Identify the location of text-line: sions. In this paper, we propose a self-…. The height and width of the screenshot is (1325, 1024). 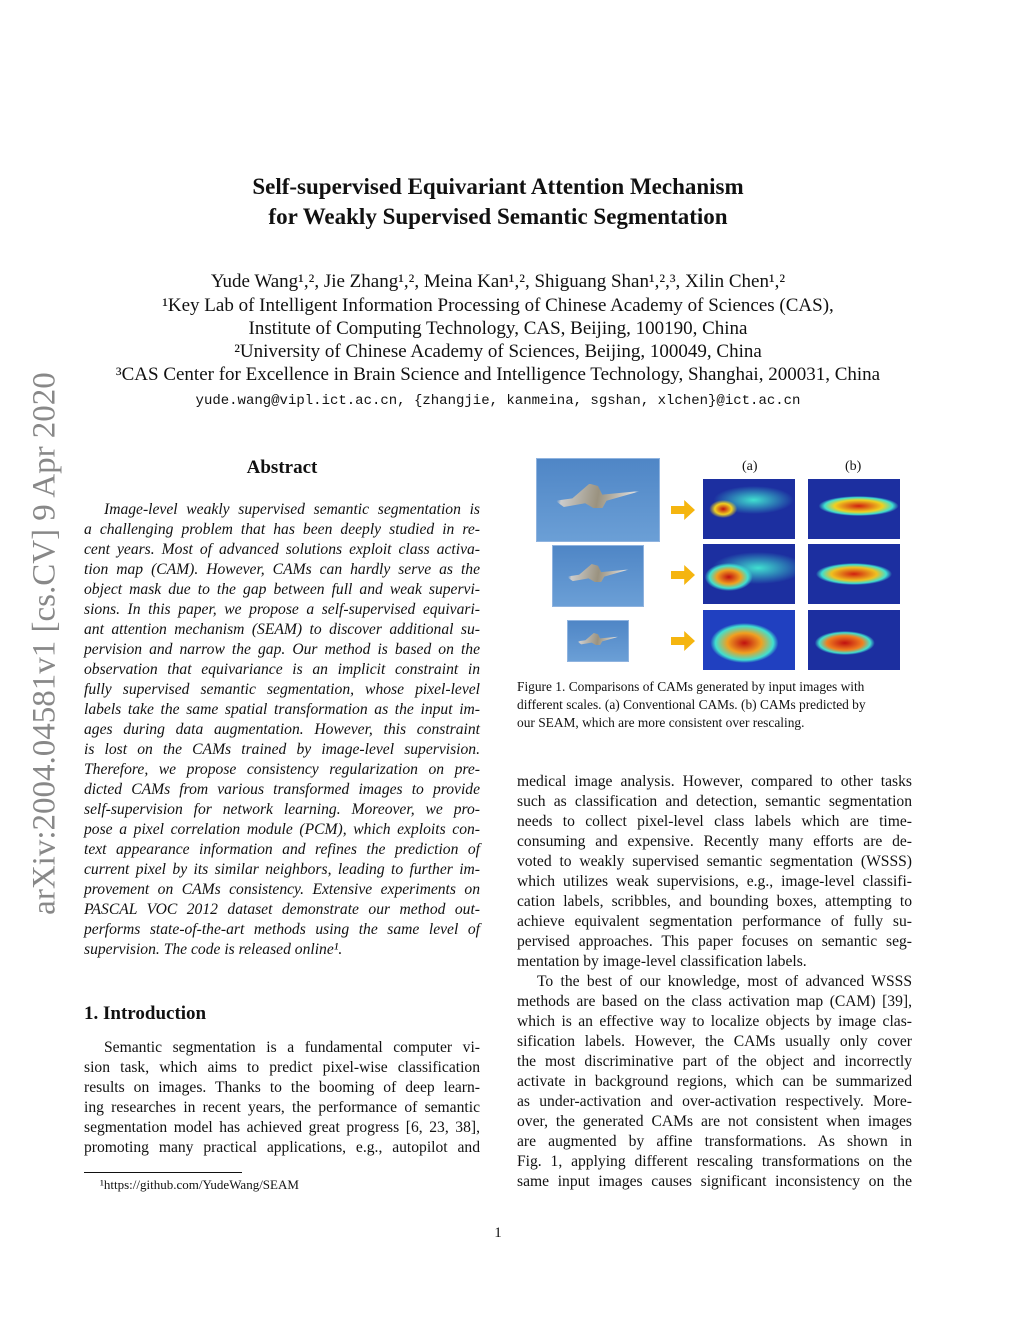
(282, 609).